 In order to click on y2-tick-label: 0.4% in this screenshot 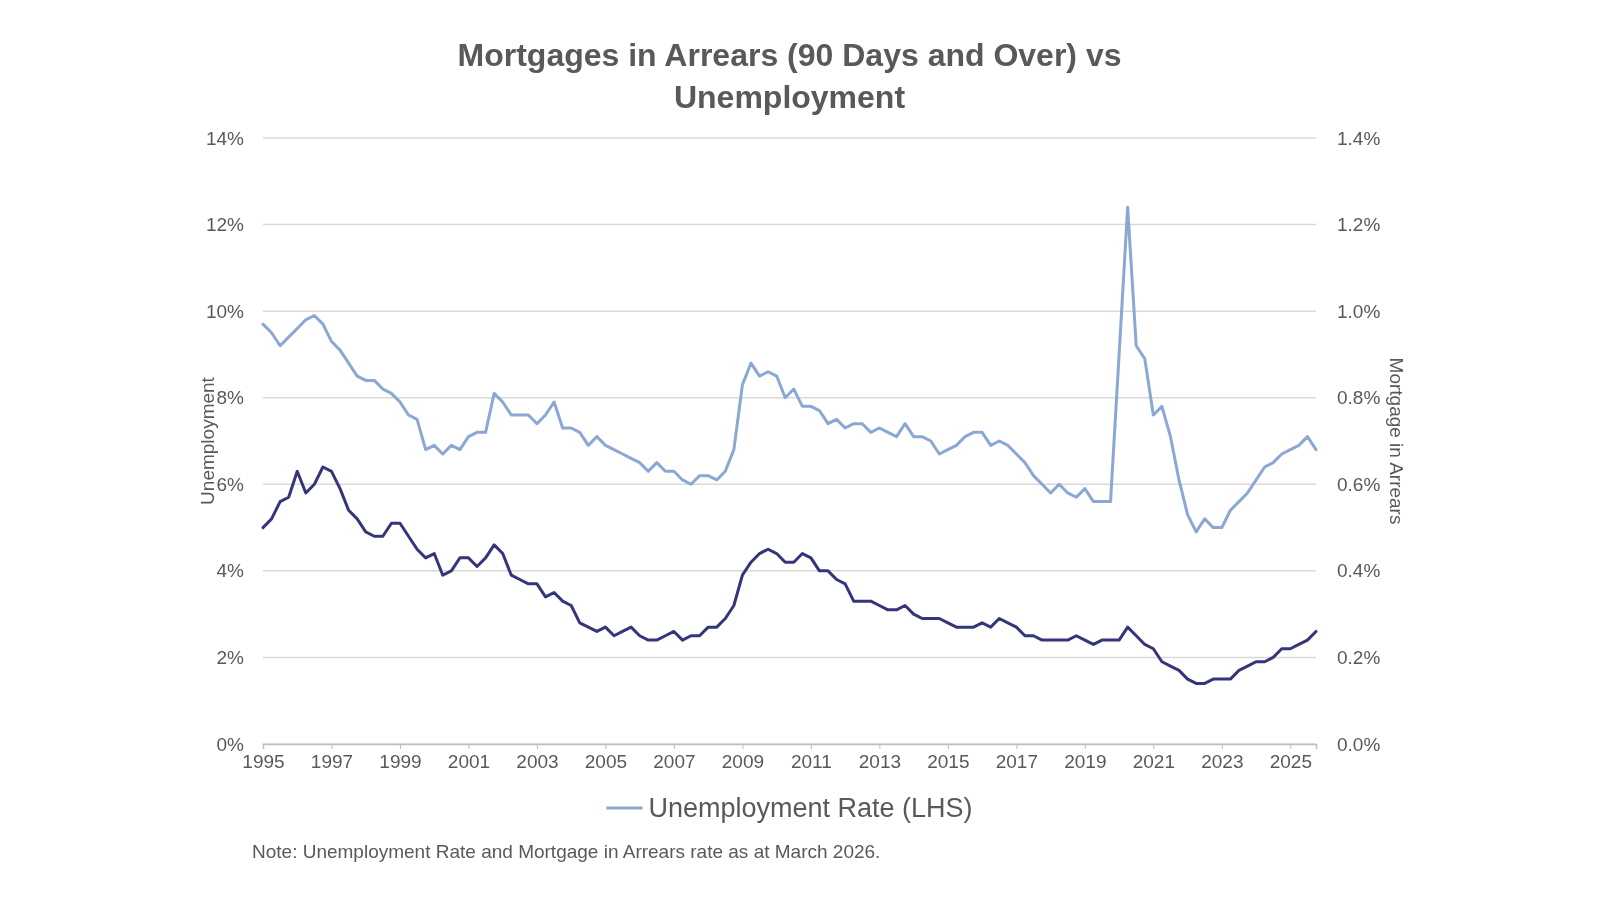, I will do `click(1359, 571)`.